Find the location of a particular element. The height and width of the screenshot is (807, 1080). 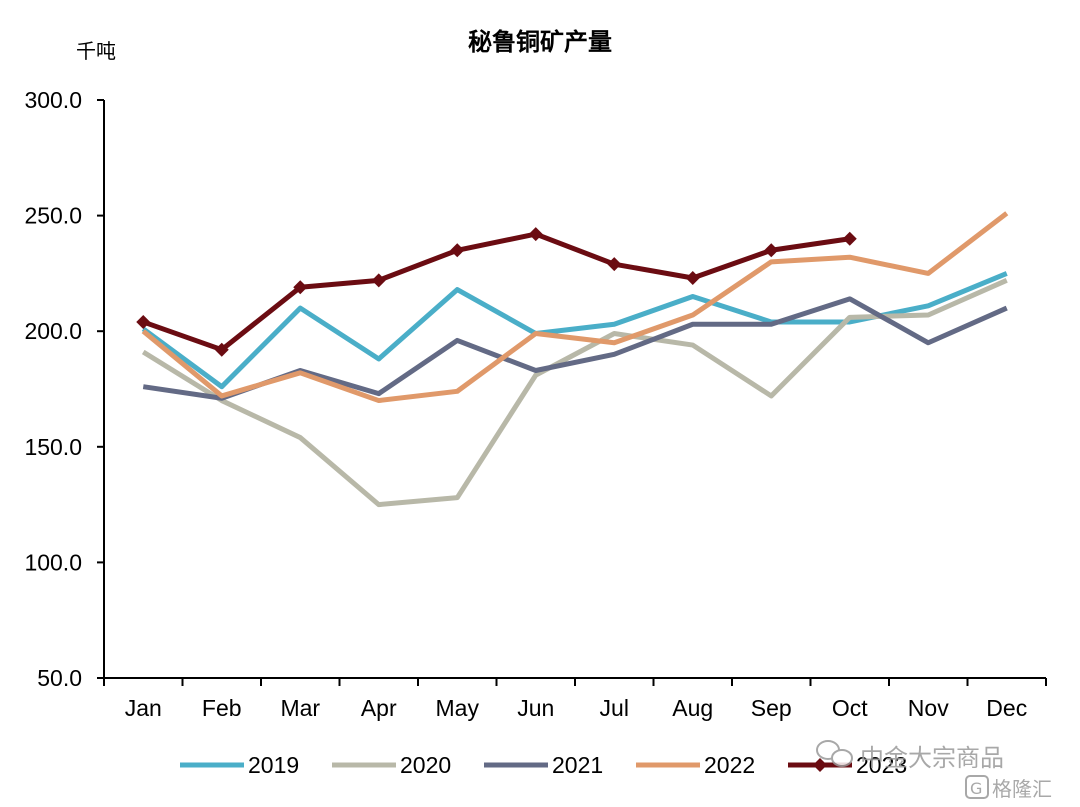

x-tick-label: Sep is located at coordinates (771, 708).